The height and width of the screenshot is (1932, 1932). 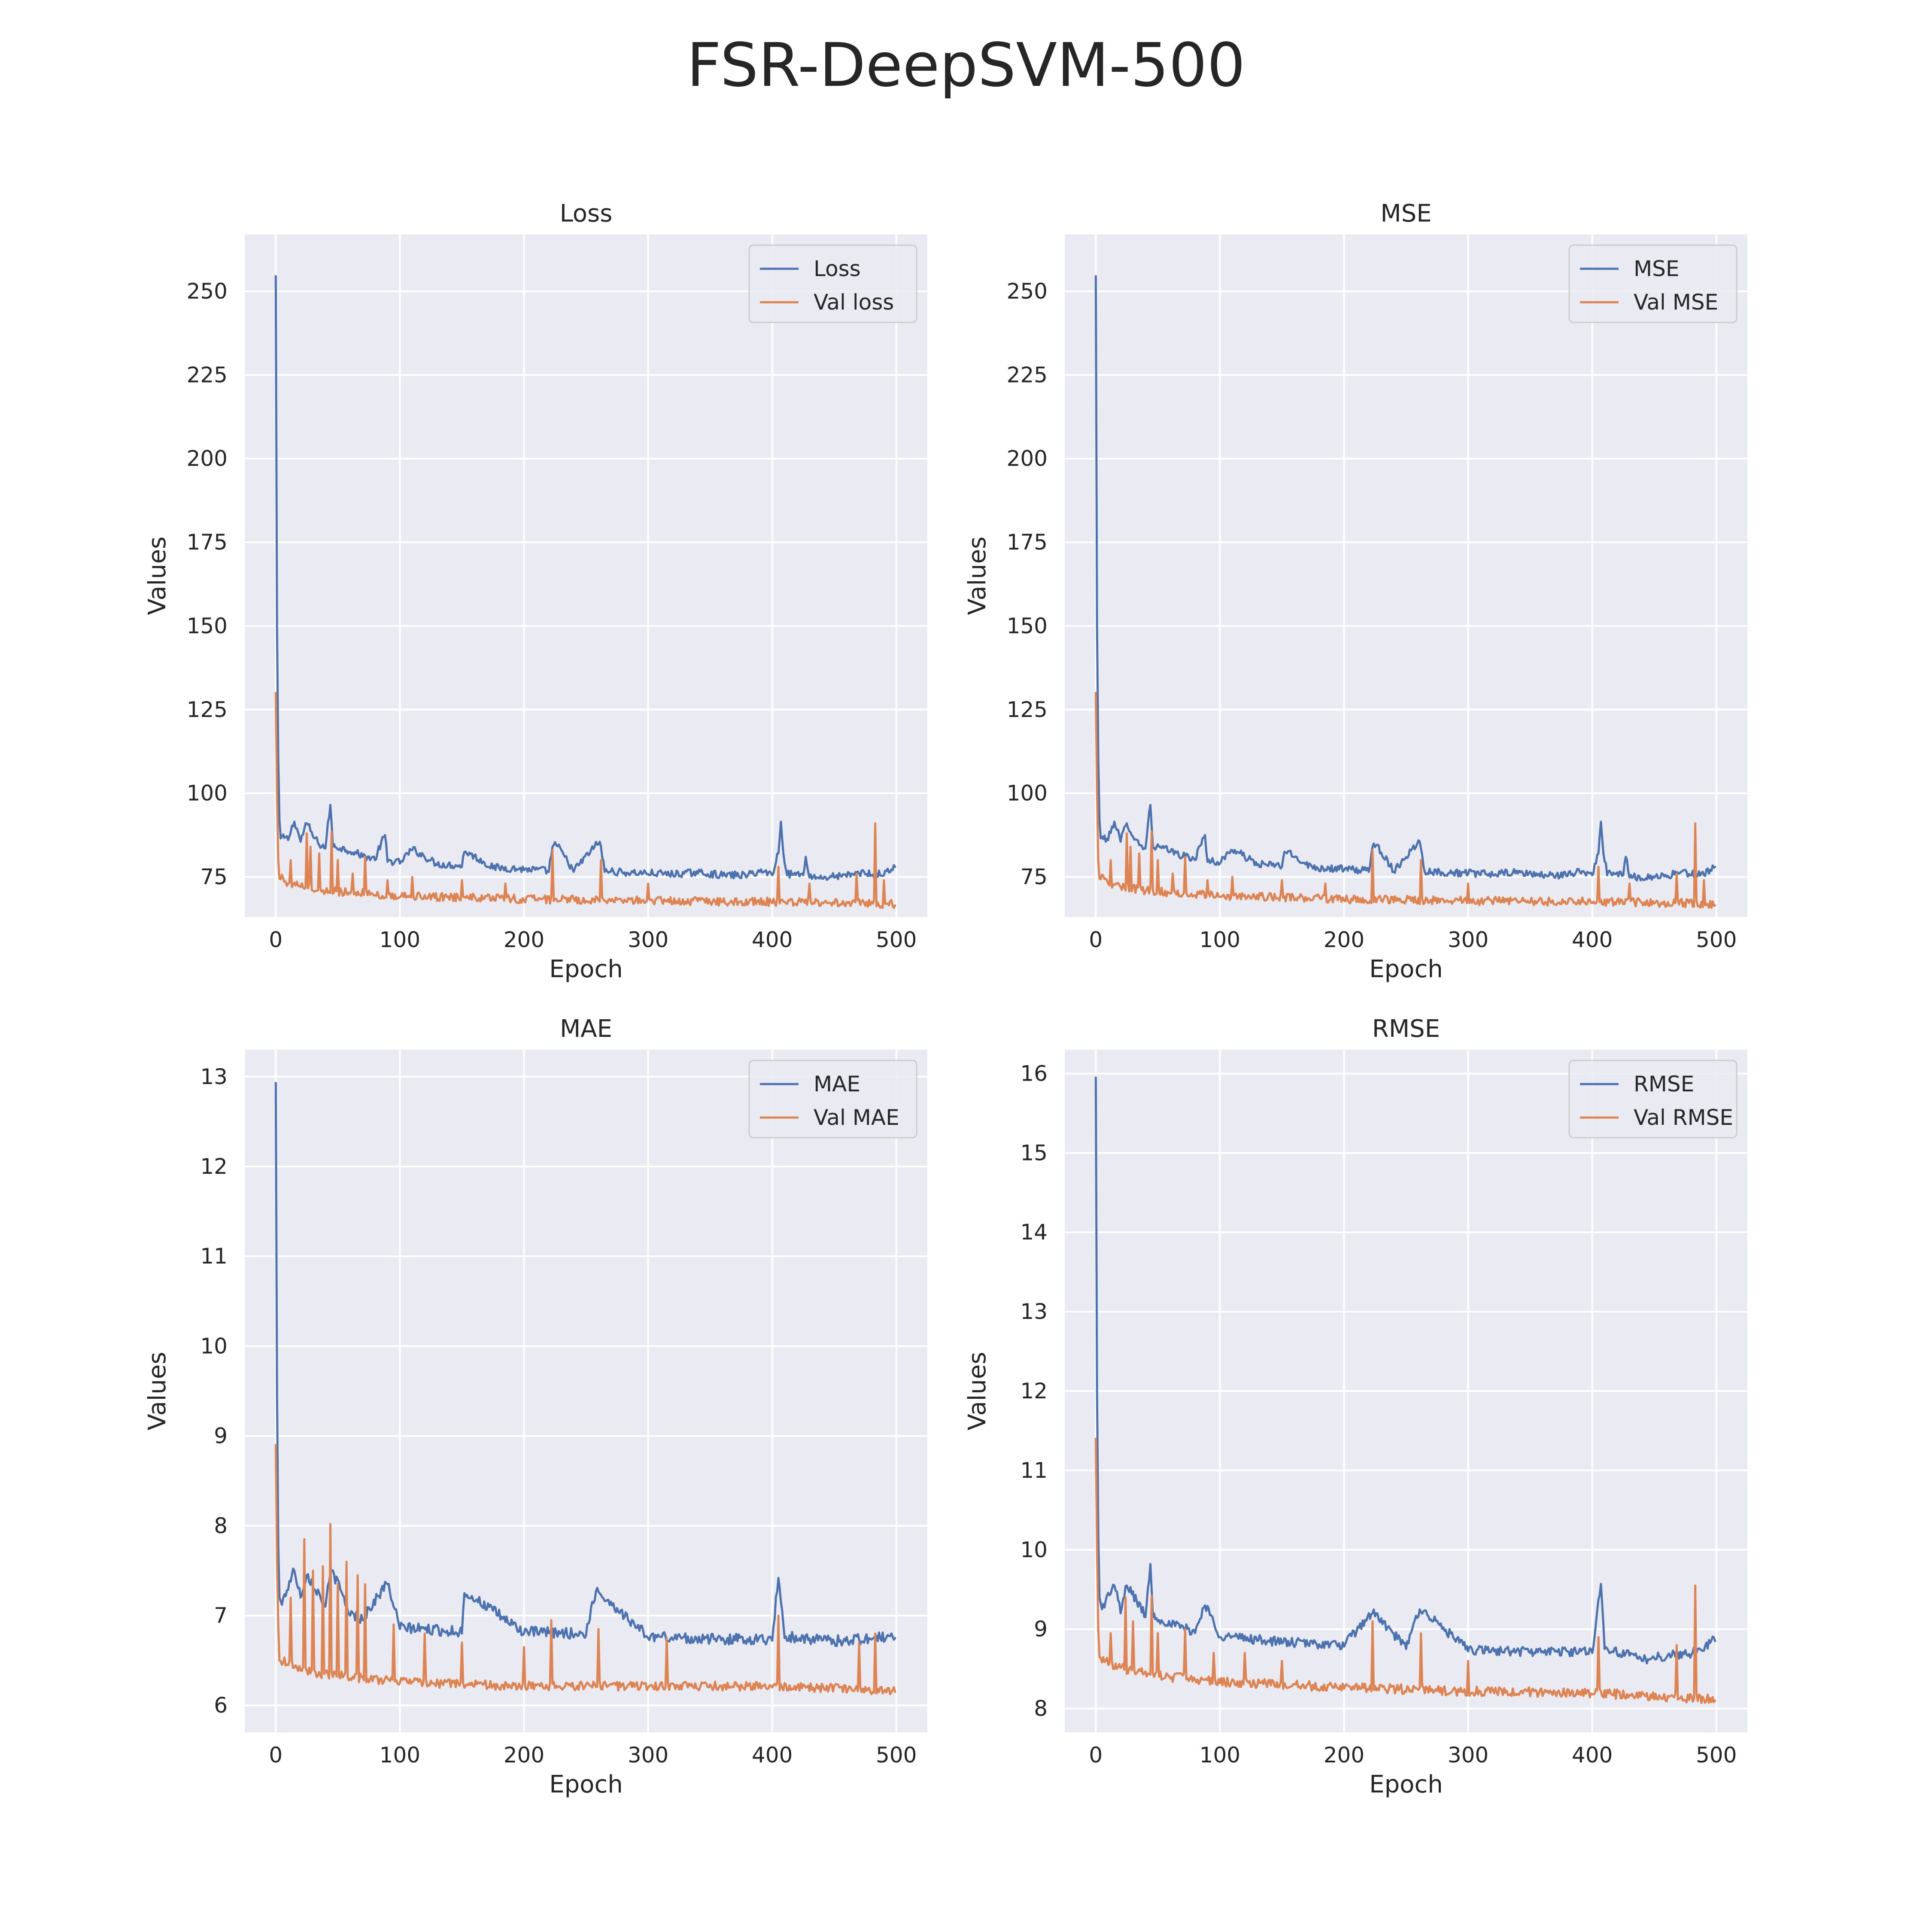 What do you see at coordinates (587, 214) in the screenshot?
I see `subplot-title: Loss` at bounding box center [587, 214].